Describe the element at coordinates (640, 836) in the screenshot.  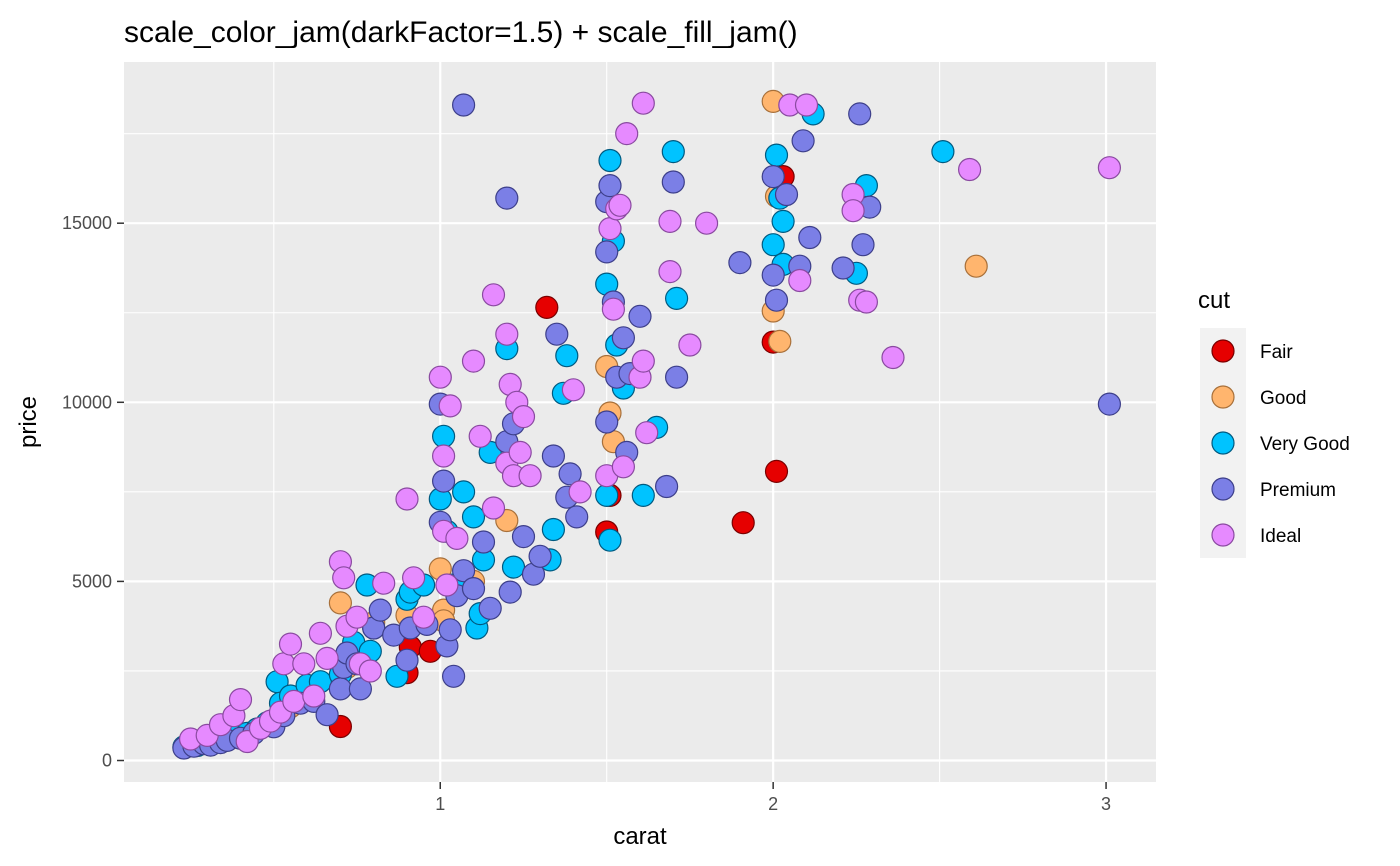
I see `x-axis-title: carat` at that location.